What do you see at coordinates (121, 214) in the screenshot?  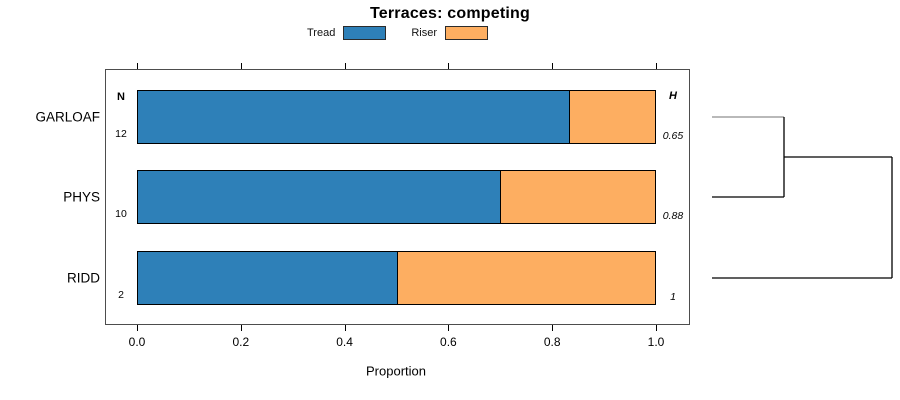 I see `n-value: 10` at bounding box center [121, 214].